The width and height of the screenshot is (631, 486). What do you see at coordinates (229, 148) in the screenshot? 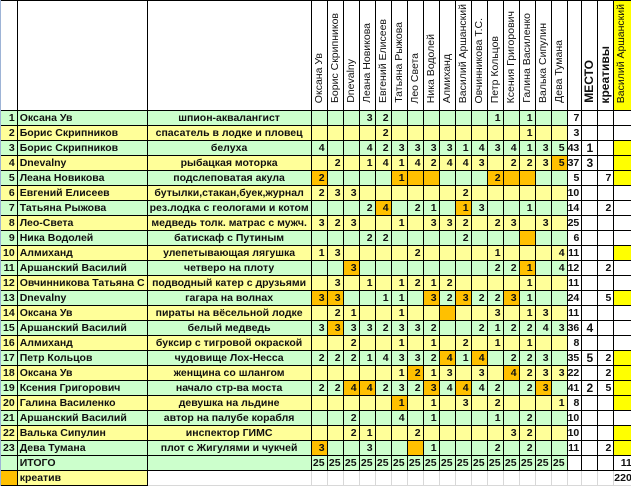
I see `entry-description: белуха` at bounding box center [229, 148].